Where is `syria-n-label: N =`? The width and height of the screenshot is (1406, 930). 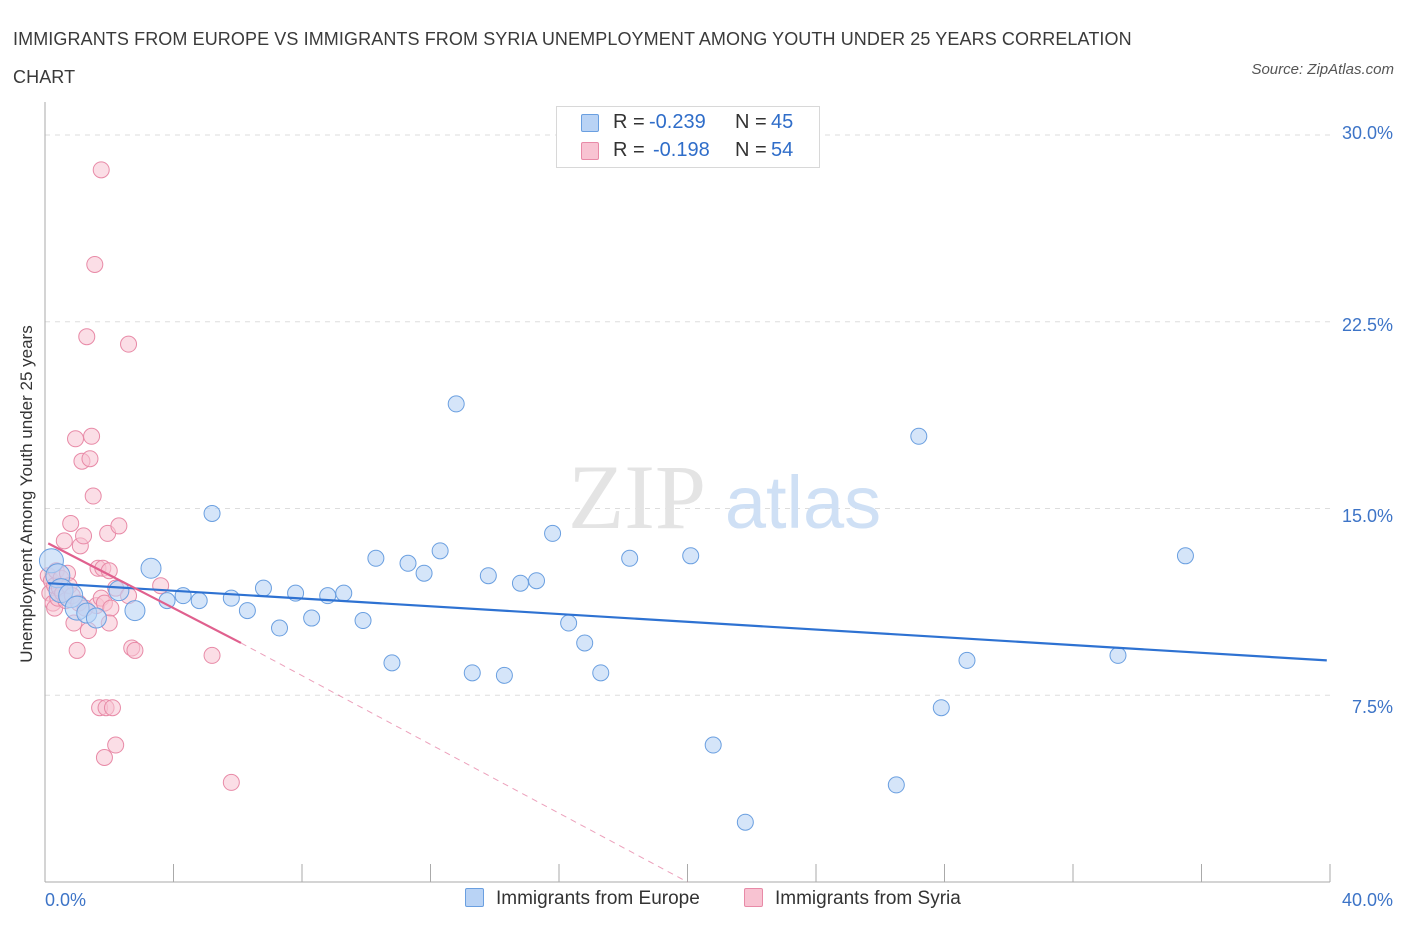 syria-n-label: N = is located at coordinates (751, 150).